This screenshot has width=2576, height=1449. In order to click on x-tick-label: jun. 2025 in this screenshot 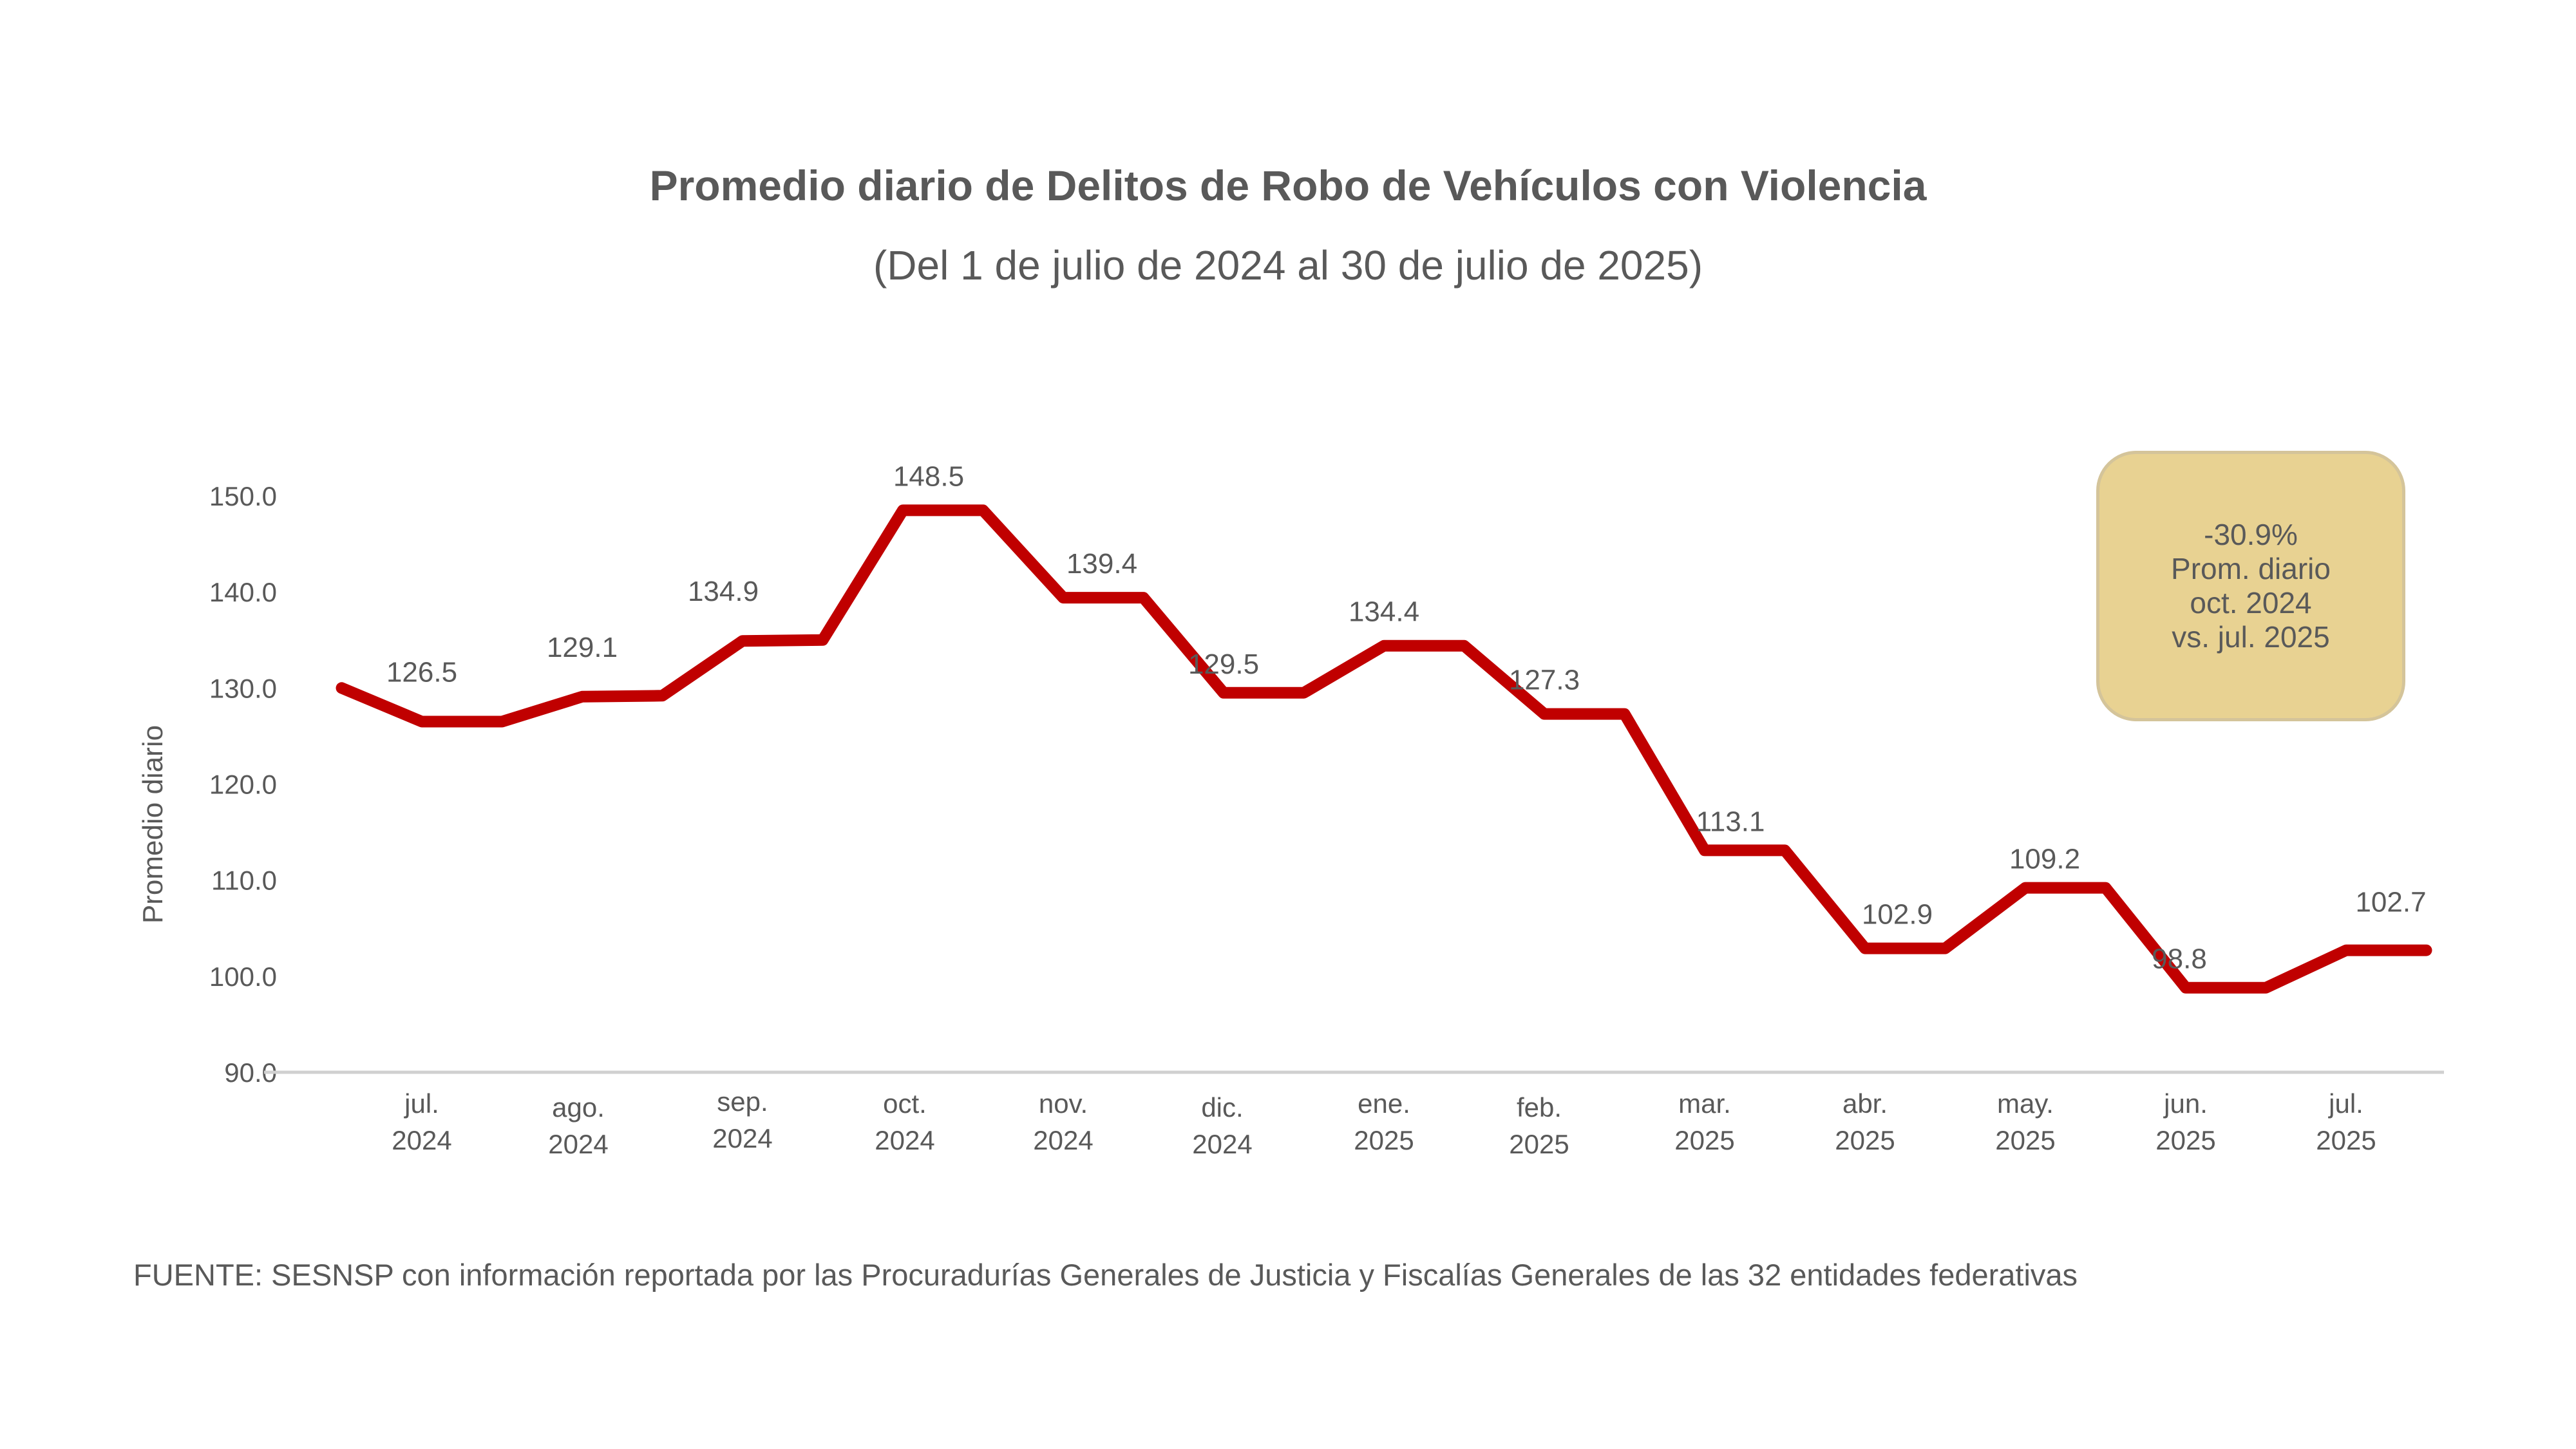, I will do `click(2185, 1122)`.